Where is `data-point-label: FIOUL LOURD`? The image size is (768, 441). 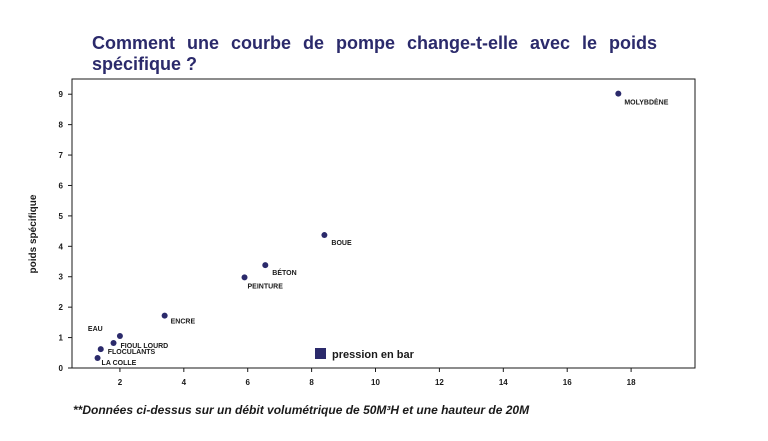
data-point-label: FIOUL LOURD is located at coordinates (145, 346).